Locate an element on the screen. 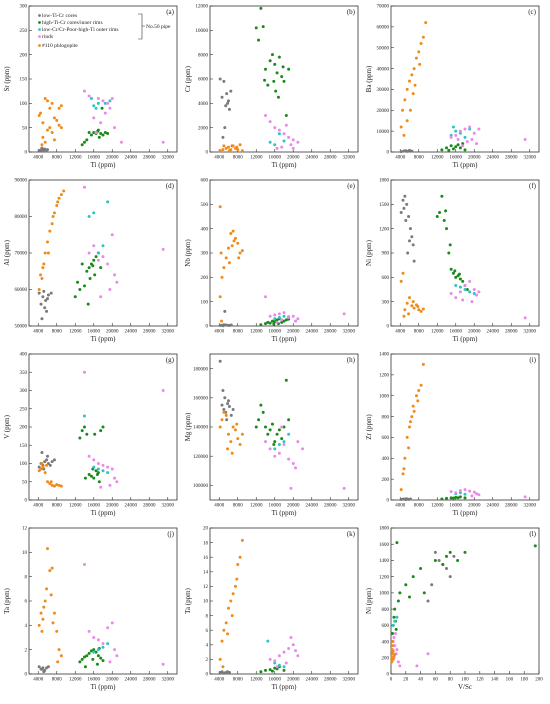 Image resolution: width=550 pixels, height=704 pixels. y-tick-label: 12 is located at coordinates (25, 529).